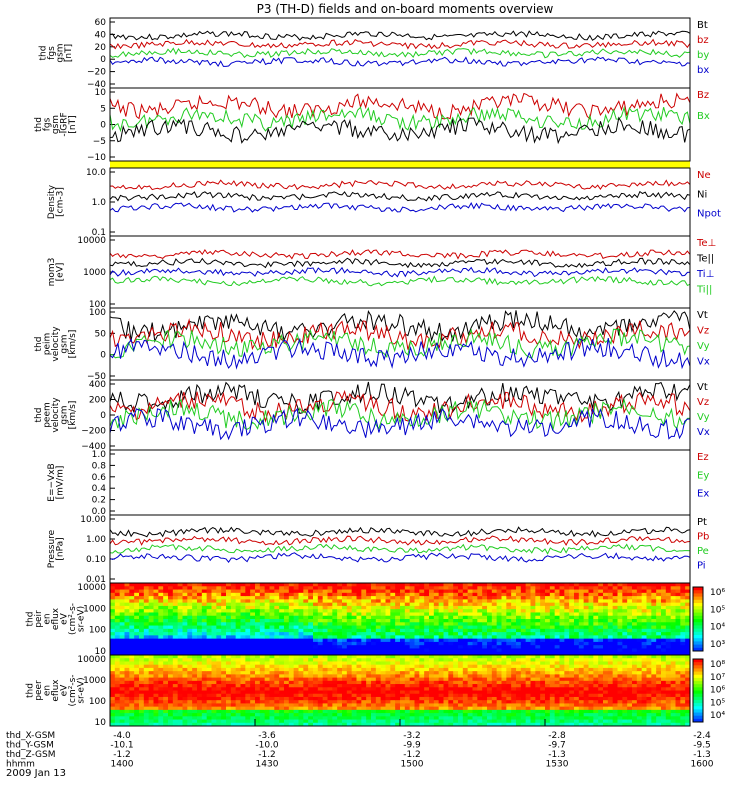 The height and width of the screenshot is (800, 750). What do you see at coordinates (400, 124) in the screenshot?
I see `panel-frame` at bounding box center [400, 124].